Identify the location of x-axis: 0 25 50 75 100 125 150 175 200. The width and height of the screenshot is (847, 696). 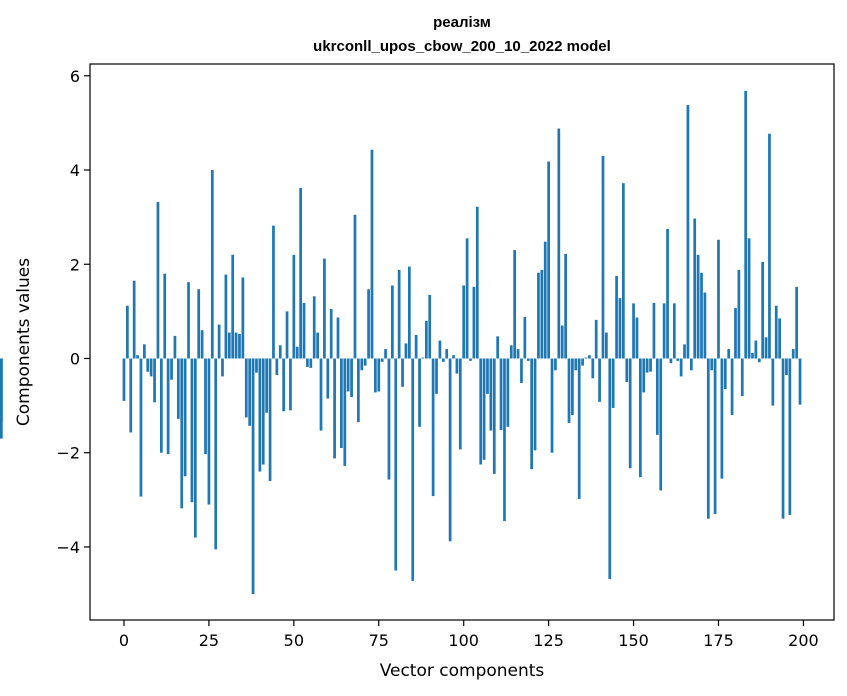
(469, 635).